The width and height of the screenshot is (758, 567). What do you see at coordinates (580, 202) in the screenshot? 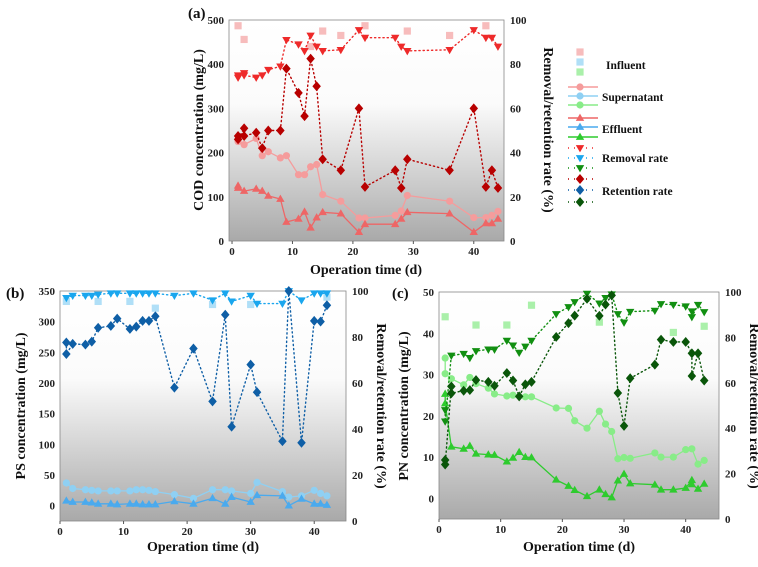
I see `legend-marker-diamond-icon` at bounding box center [580, 202].